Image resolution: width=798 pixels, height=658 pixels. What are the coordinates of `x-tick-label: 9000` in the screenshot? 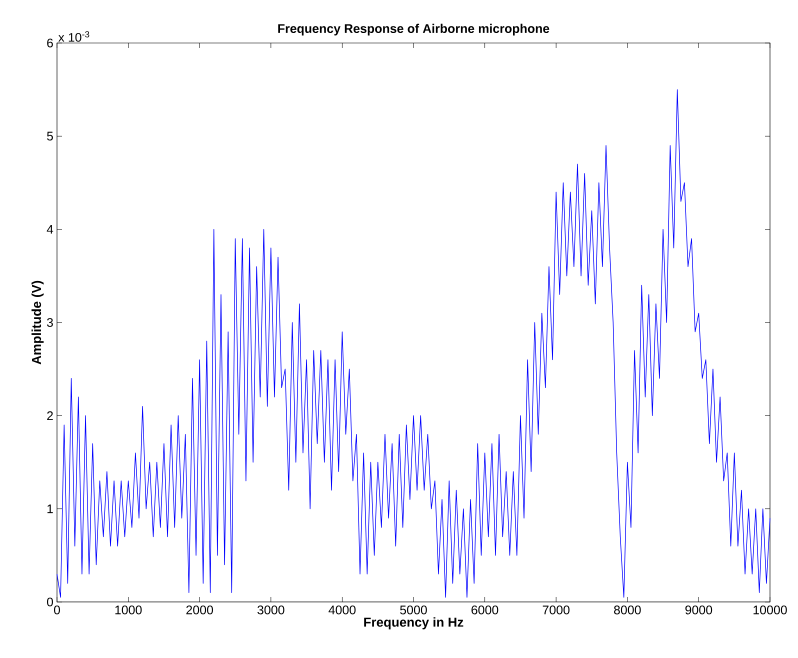 It's located at (698, 610).